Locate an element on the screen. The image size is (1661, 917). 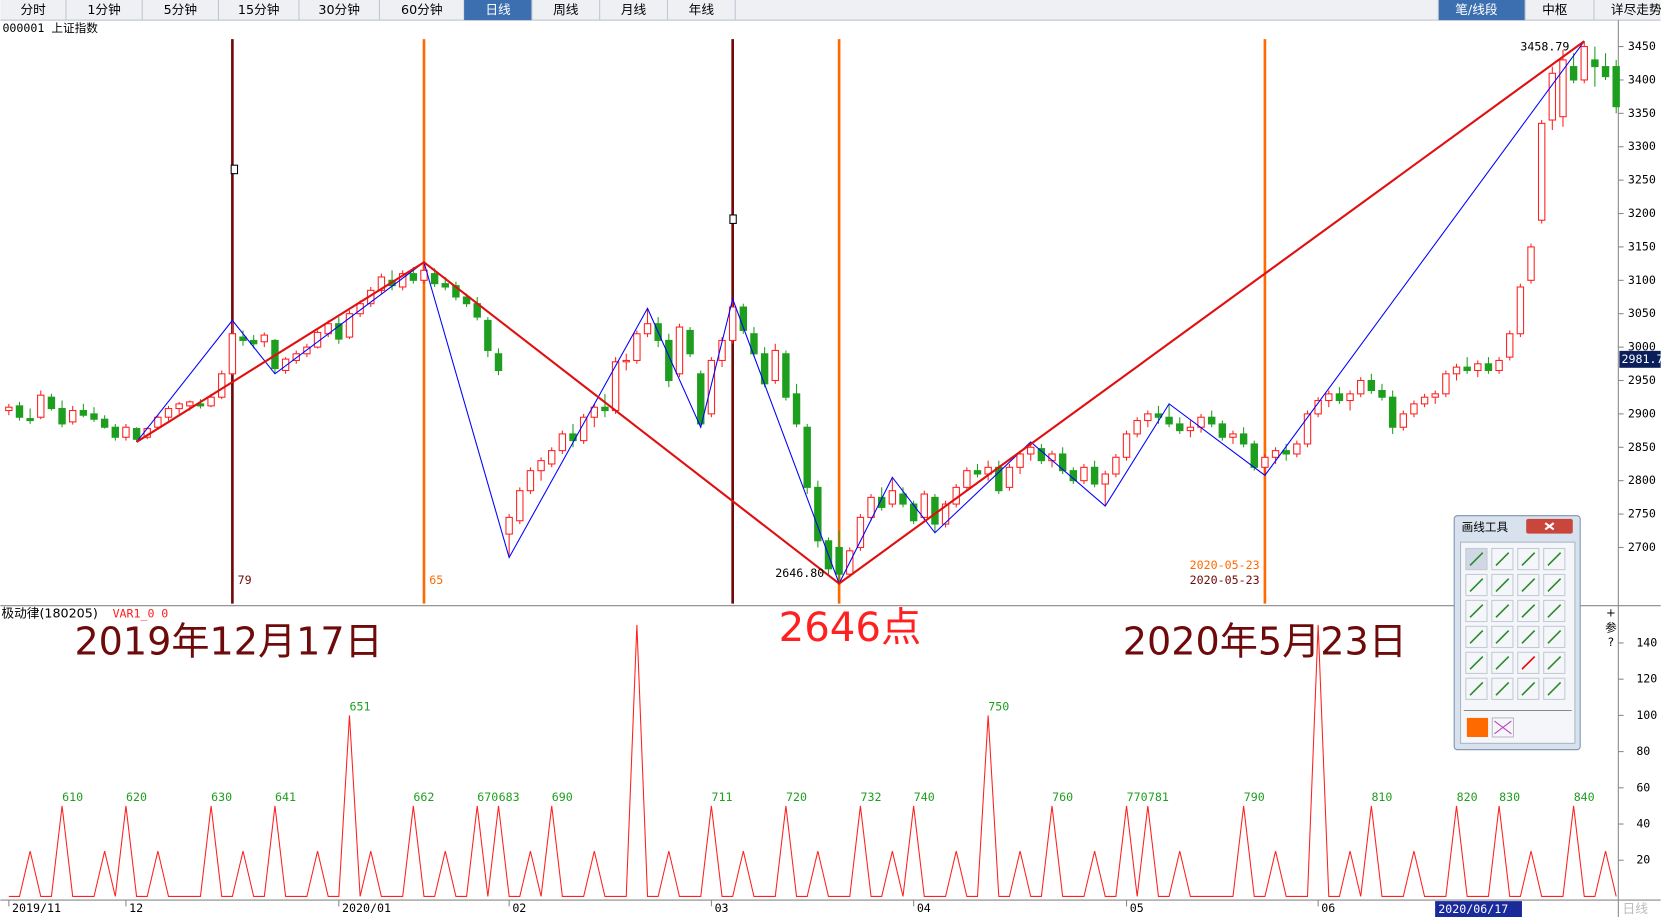
mode-button-active is located at coordinates (1482, 10).